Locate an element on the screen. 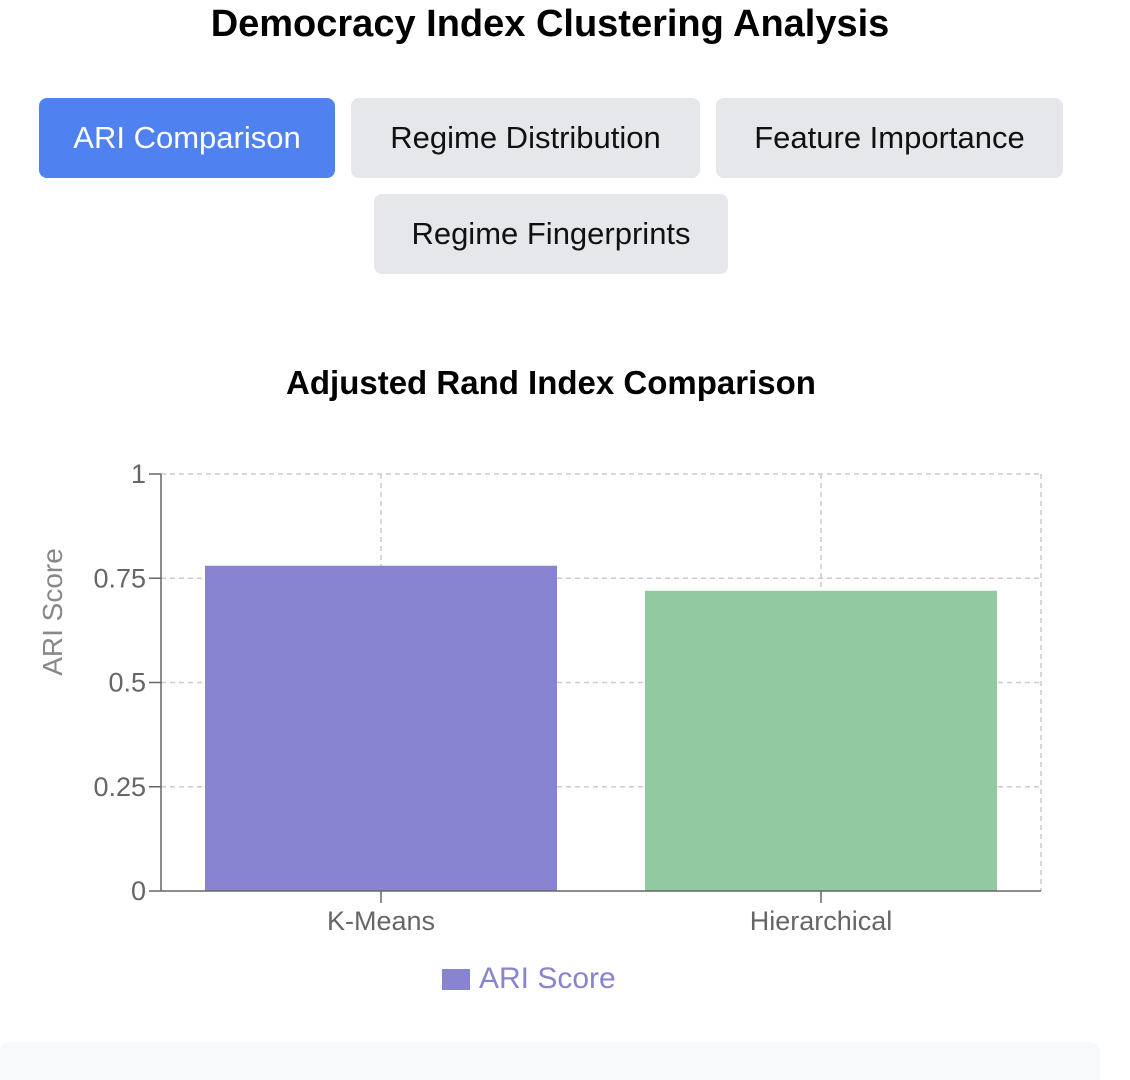 The image size is (1130, 1080). y-tick-label: 0.25 is located at coordinates (119, 787).